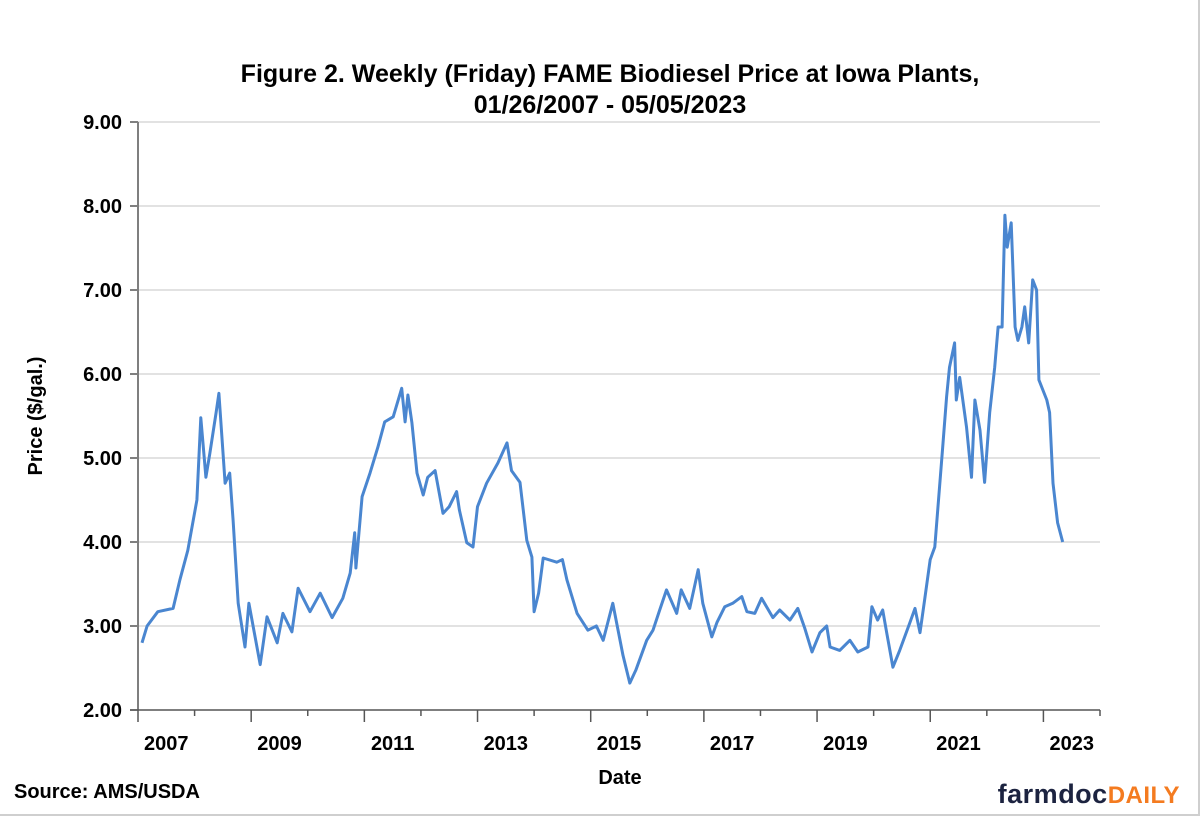 The height and width of the screenshot is (816, 1200). What do you see at coordinates (166, 744) in the screenshot?
I see `x-tick-label: 2007` at bounding box center [166, 744].